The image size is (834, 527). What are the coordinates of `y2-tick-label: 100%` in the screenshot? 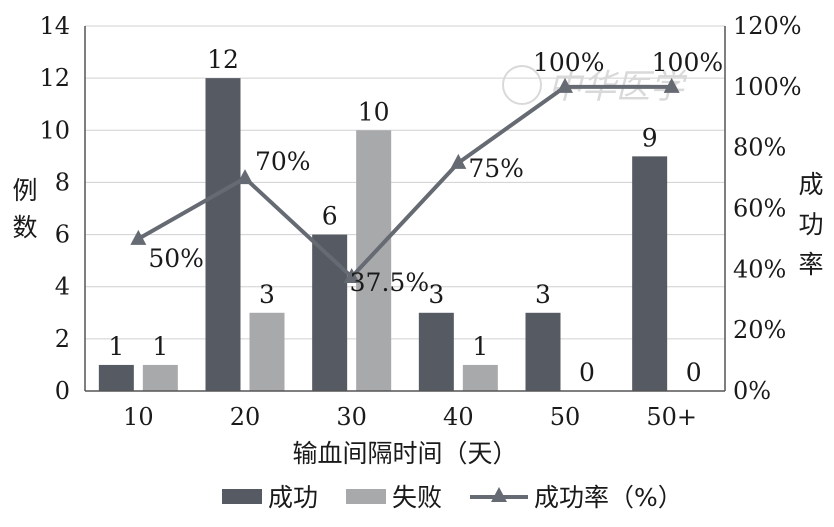 It's located at (767, 87).